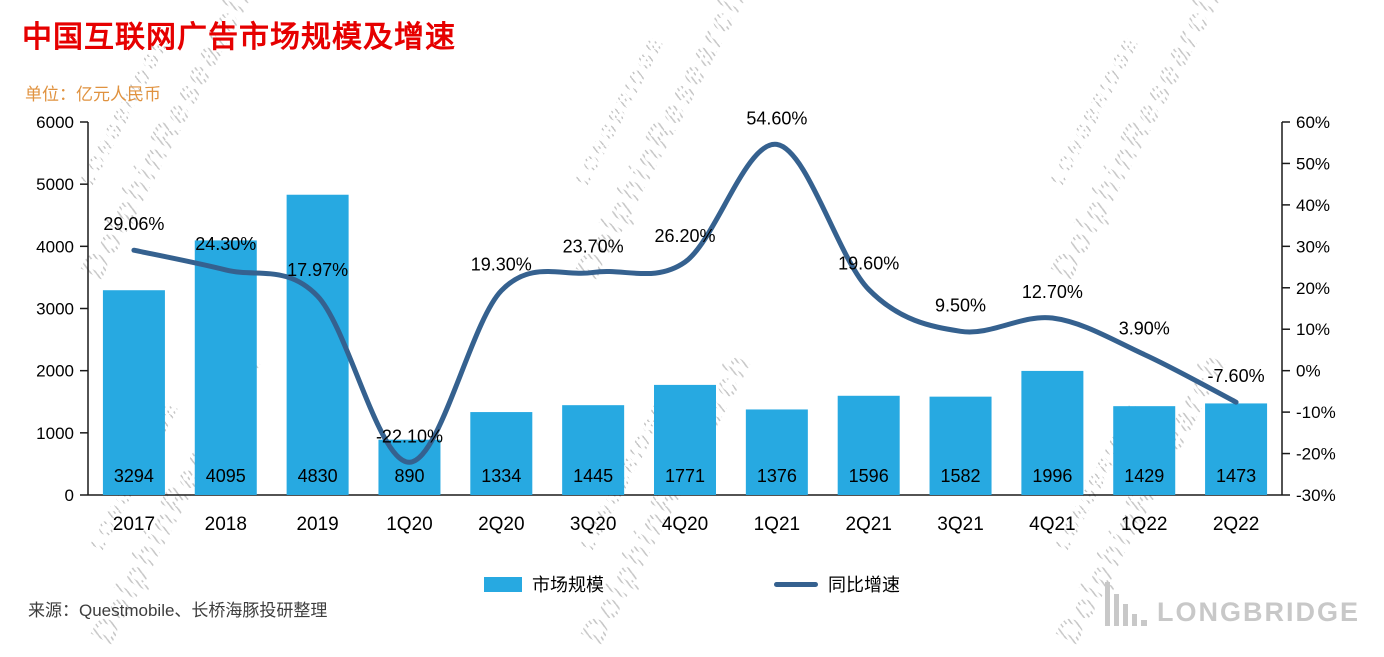 The height and width of the screenshot is (657, 1384). Describe the element at coordinates (1313, 288) in the screenshot. I see `right-axis-tick-label: 20%` at that location.